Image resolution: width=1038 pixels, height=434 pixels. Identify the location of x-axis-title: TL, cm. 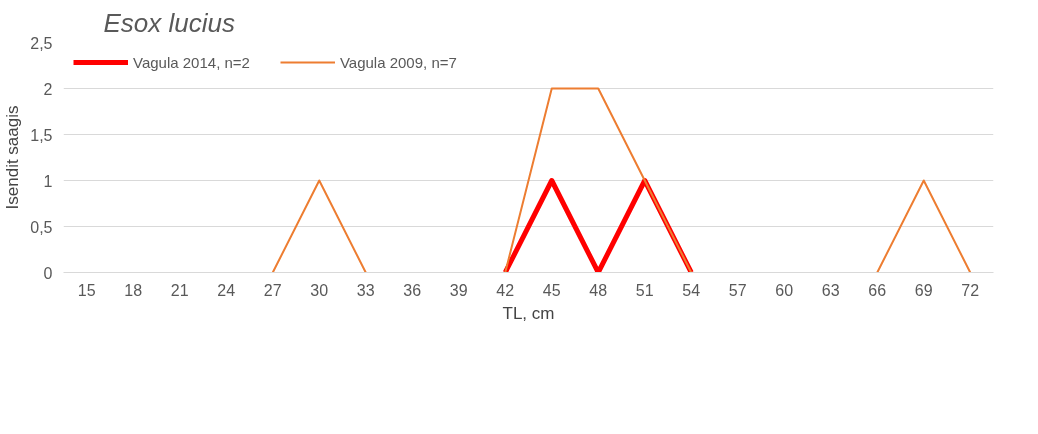
(528, 313).